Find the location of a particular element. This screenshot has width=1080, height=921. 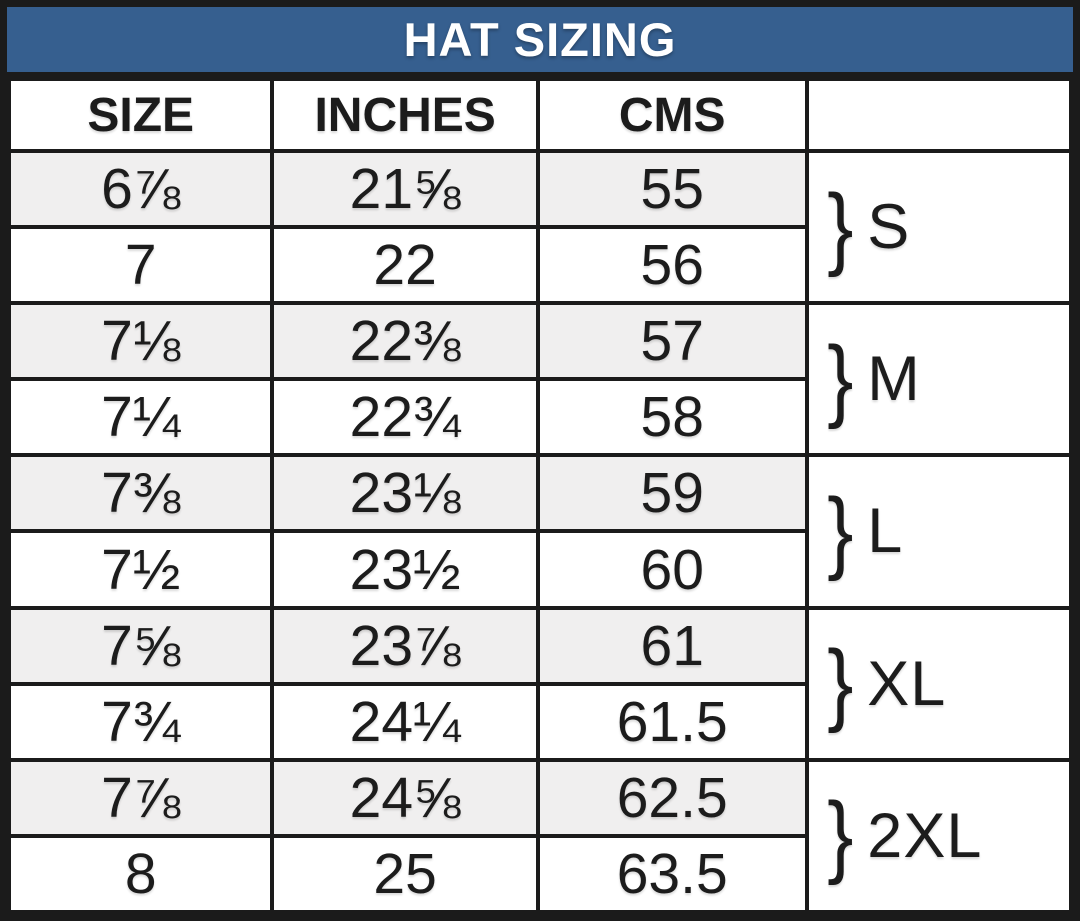

table-row: 7¾ 24¼ 61.5 is located at coordinates (539, 721).